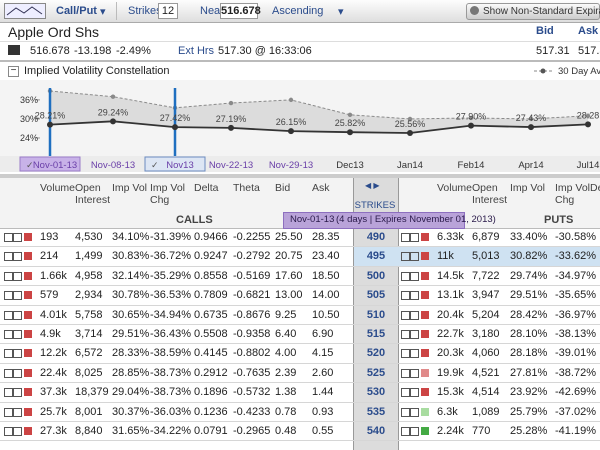  What do you see at coordinates (450, 353) in the screenshot?
I see `put-cell: 20.3k` at bounding box center [450, 353].